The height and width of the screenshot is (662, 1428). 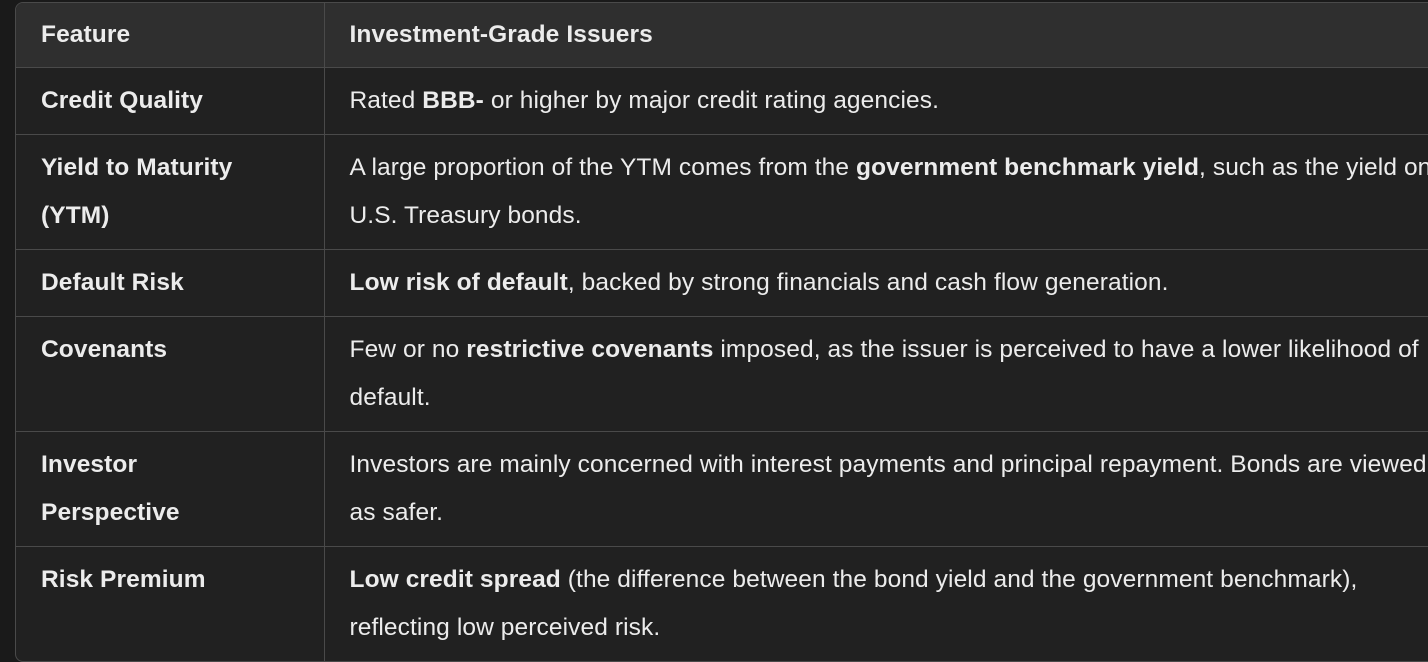 I want to click on desc-text: Few or no, so click(x=408, y=349).